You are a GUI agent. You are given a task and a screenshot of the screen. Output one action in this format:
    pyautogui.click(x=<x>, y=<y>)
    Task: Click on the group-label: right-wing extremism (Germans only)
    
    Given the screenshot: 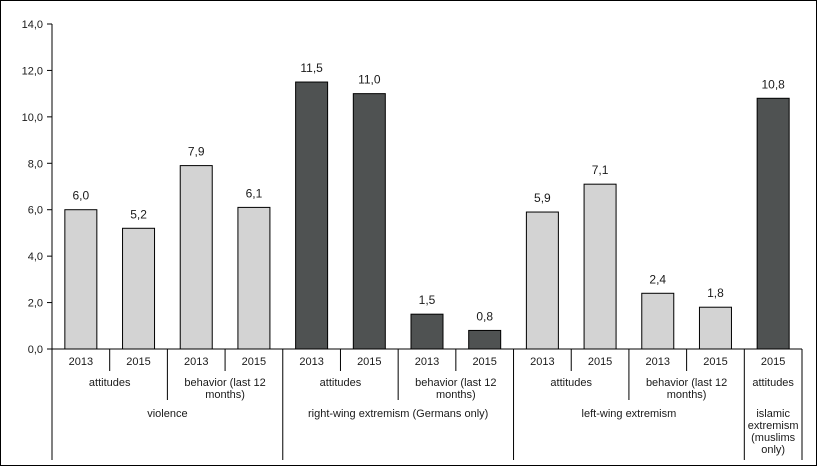 What is the action you would take?
    pyautogui.click(x=398, y=414)
    